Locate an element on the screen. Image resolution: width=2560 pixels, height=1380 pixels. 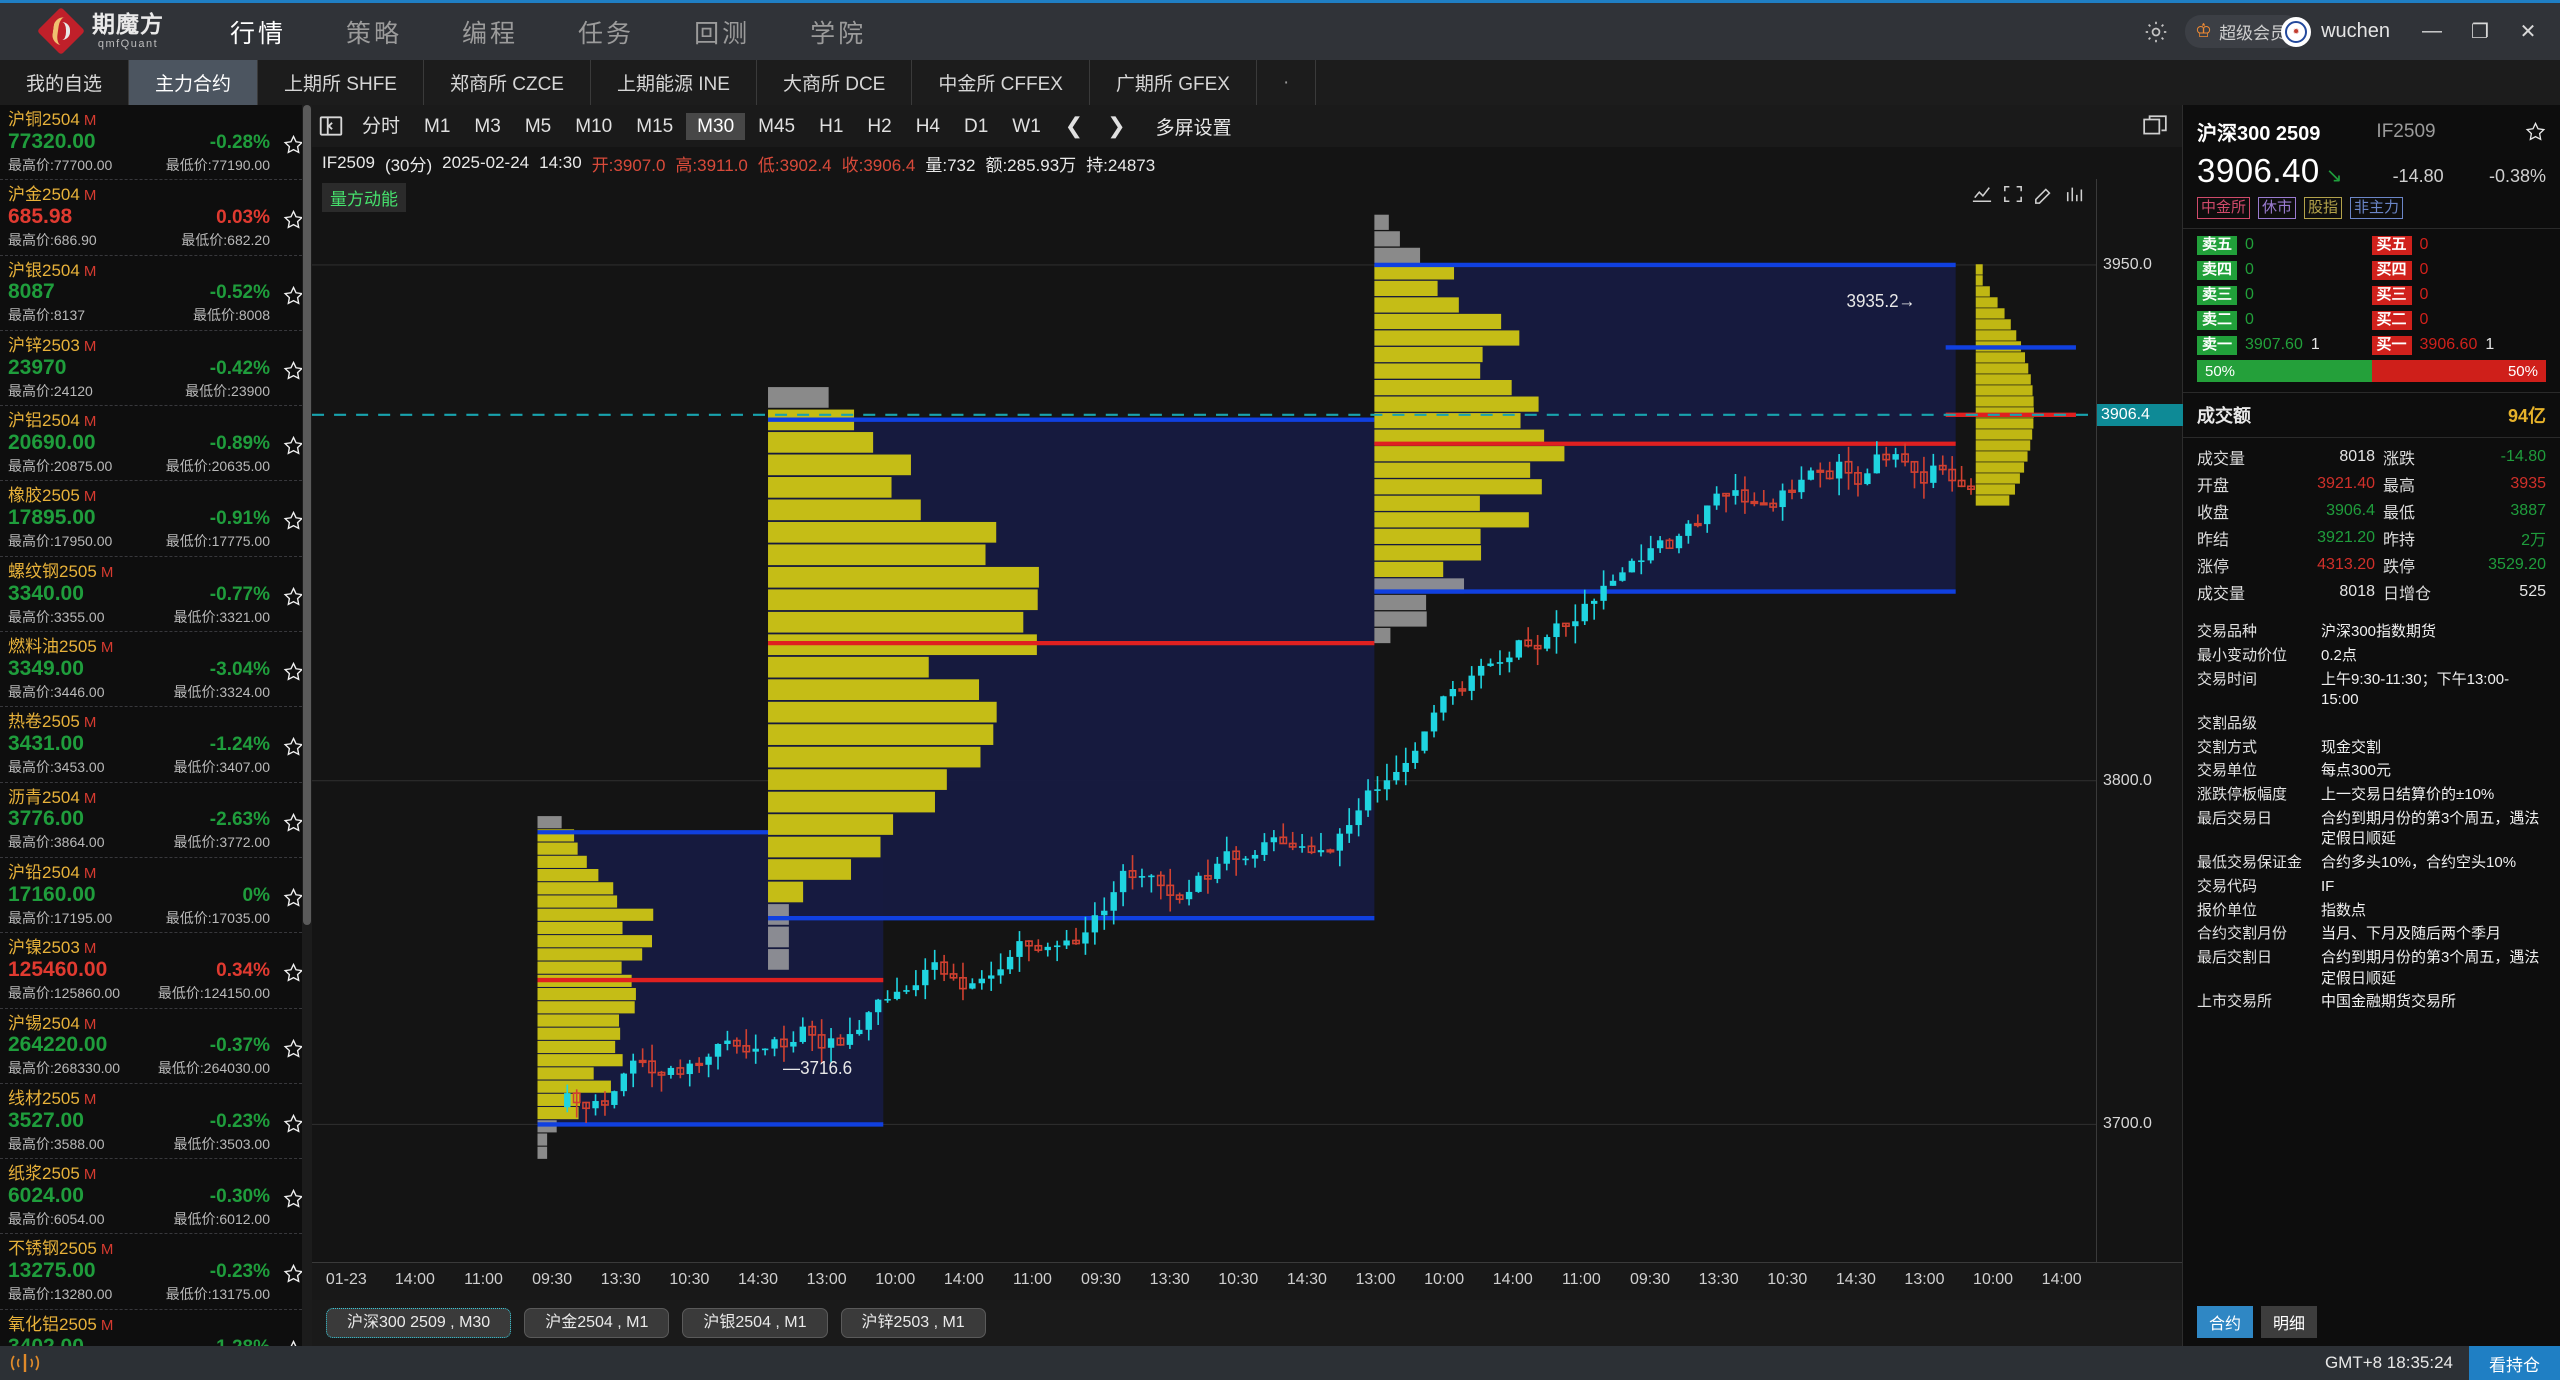
nav-item-programming: 编程 is located at coordinates (490, 33).